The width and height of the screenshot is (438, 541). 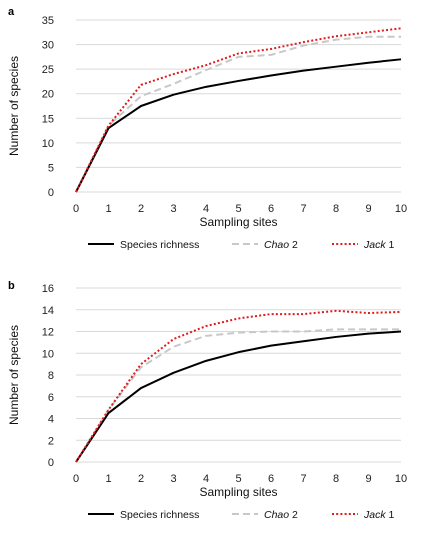 I want to click on y-tick-label: 25, so click(x=48, y=70).